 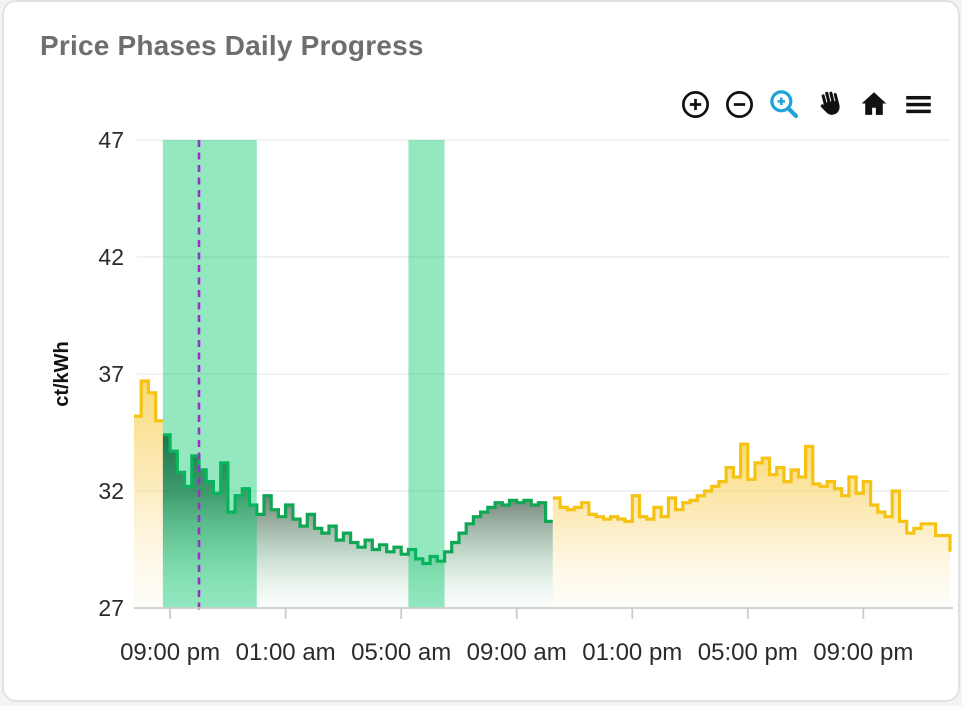 I want to click on x-tick-label: 09:00 am, so click(x=517, y=652).